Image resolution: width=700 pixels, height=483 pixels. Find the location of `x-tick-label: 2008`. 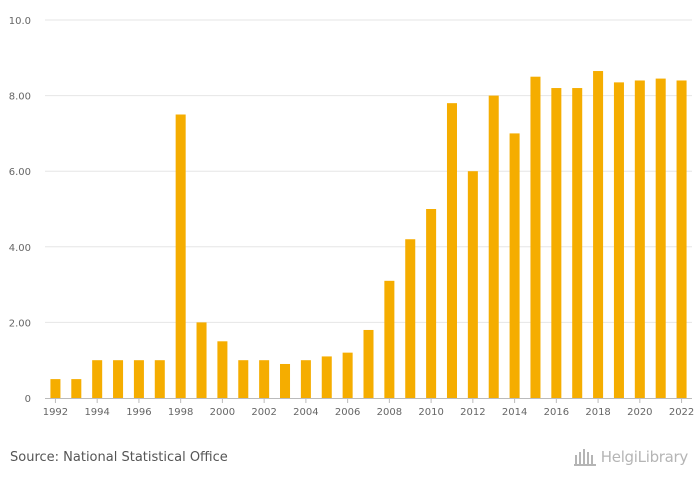

x-tick-label: 2008 is located at coordinates (389, 412).